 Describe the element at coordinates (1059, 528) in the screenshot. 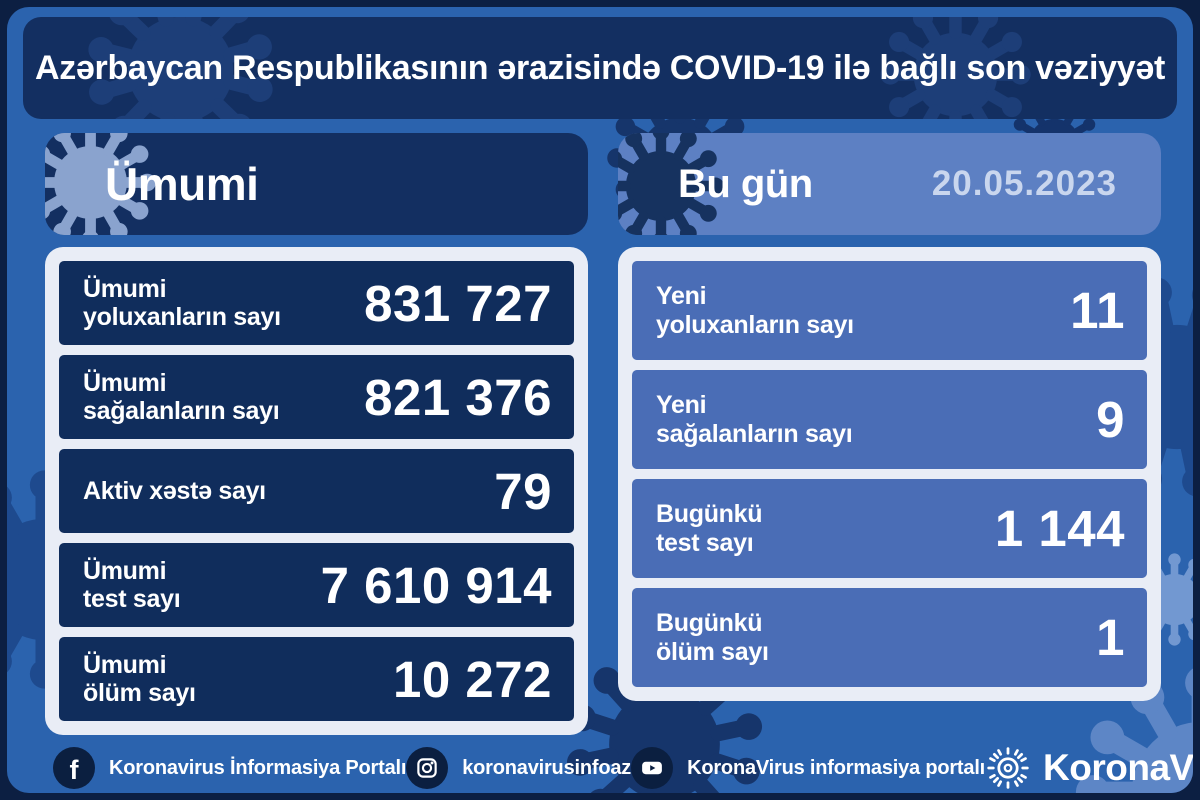

I see `stat-value: 1 144` at that location.